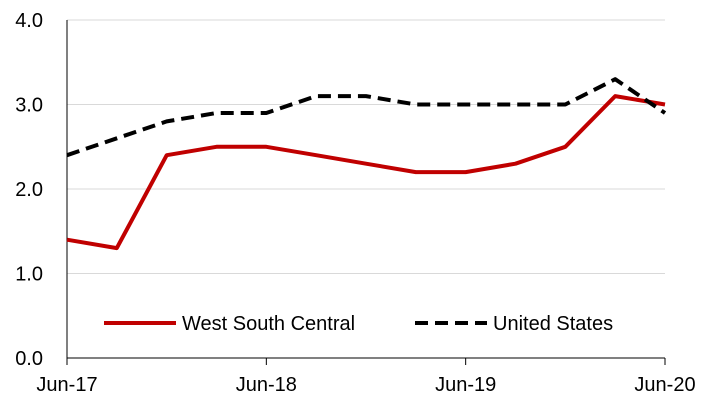  What do you see at coordinates (29, 190) in the screenshot?
I see `y-tick-label: 2.0` at bounding box center [29, 190].